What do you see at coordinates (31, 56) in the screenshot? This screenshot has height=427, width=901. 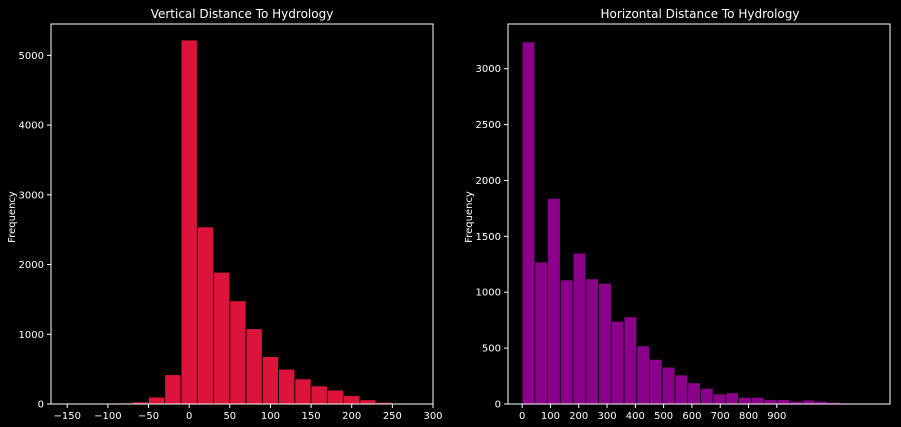 I see `y-tick-label: 5000` at bounding box center [31, 56].